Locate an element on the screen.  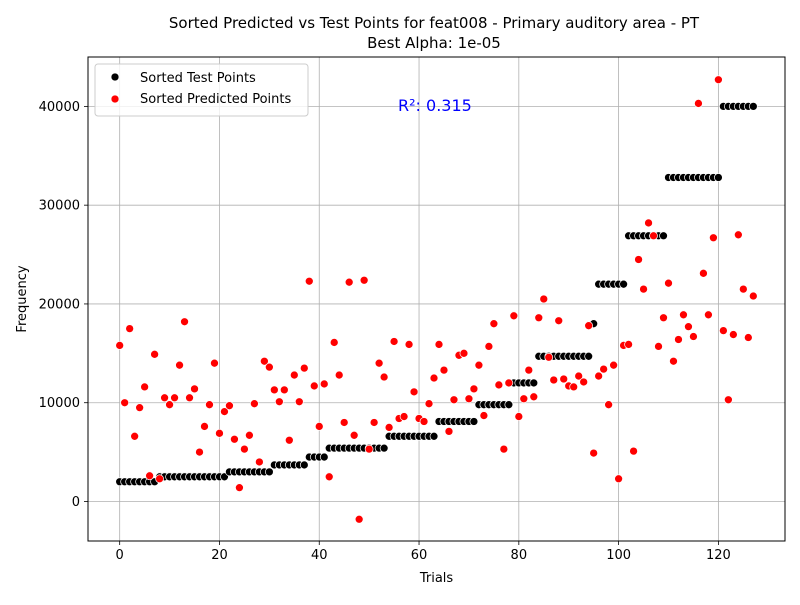
x-tick-label: 40 is located at coordinates (319, 555).